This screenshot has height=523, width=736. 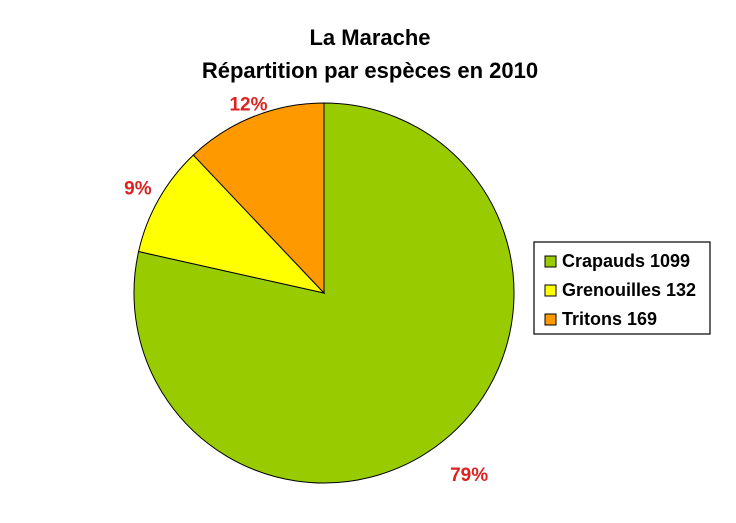 What do you see at coordinates (629, 290) in the screenshot?
I see `legend-label-grenouilles: Grenouilles 132` at bounding box center [629, 290].